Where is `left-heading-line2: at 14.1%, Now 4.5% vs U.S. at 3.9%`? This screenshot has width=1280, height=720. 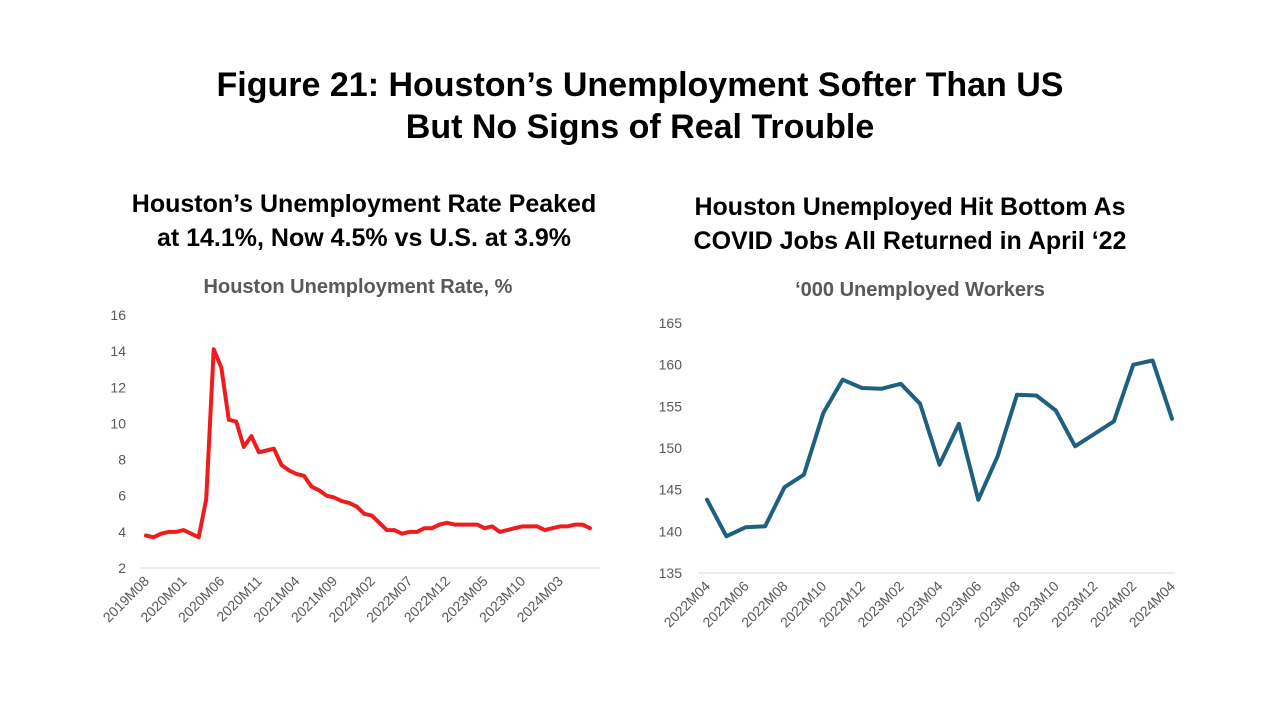 left-heading-line2: at 14.1%, Now 4.5% vs U.S. at 3.9% is located at coordinates (364, 238).